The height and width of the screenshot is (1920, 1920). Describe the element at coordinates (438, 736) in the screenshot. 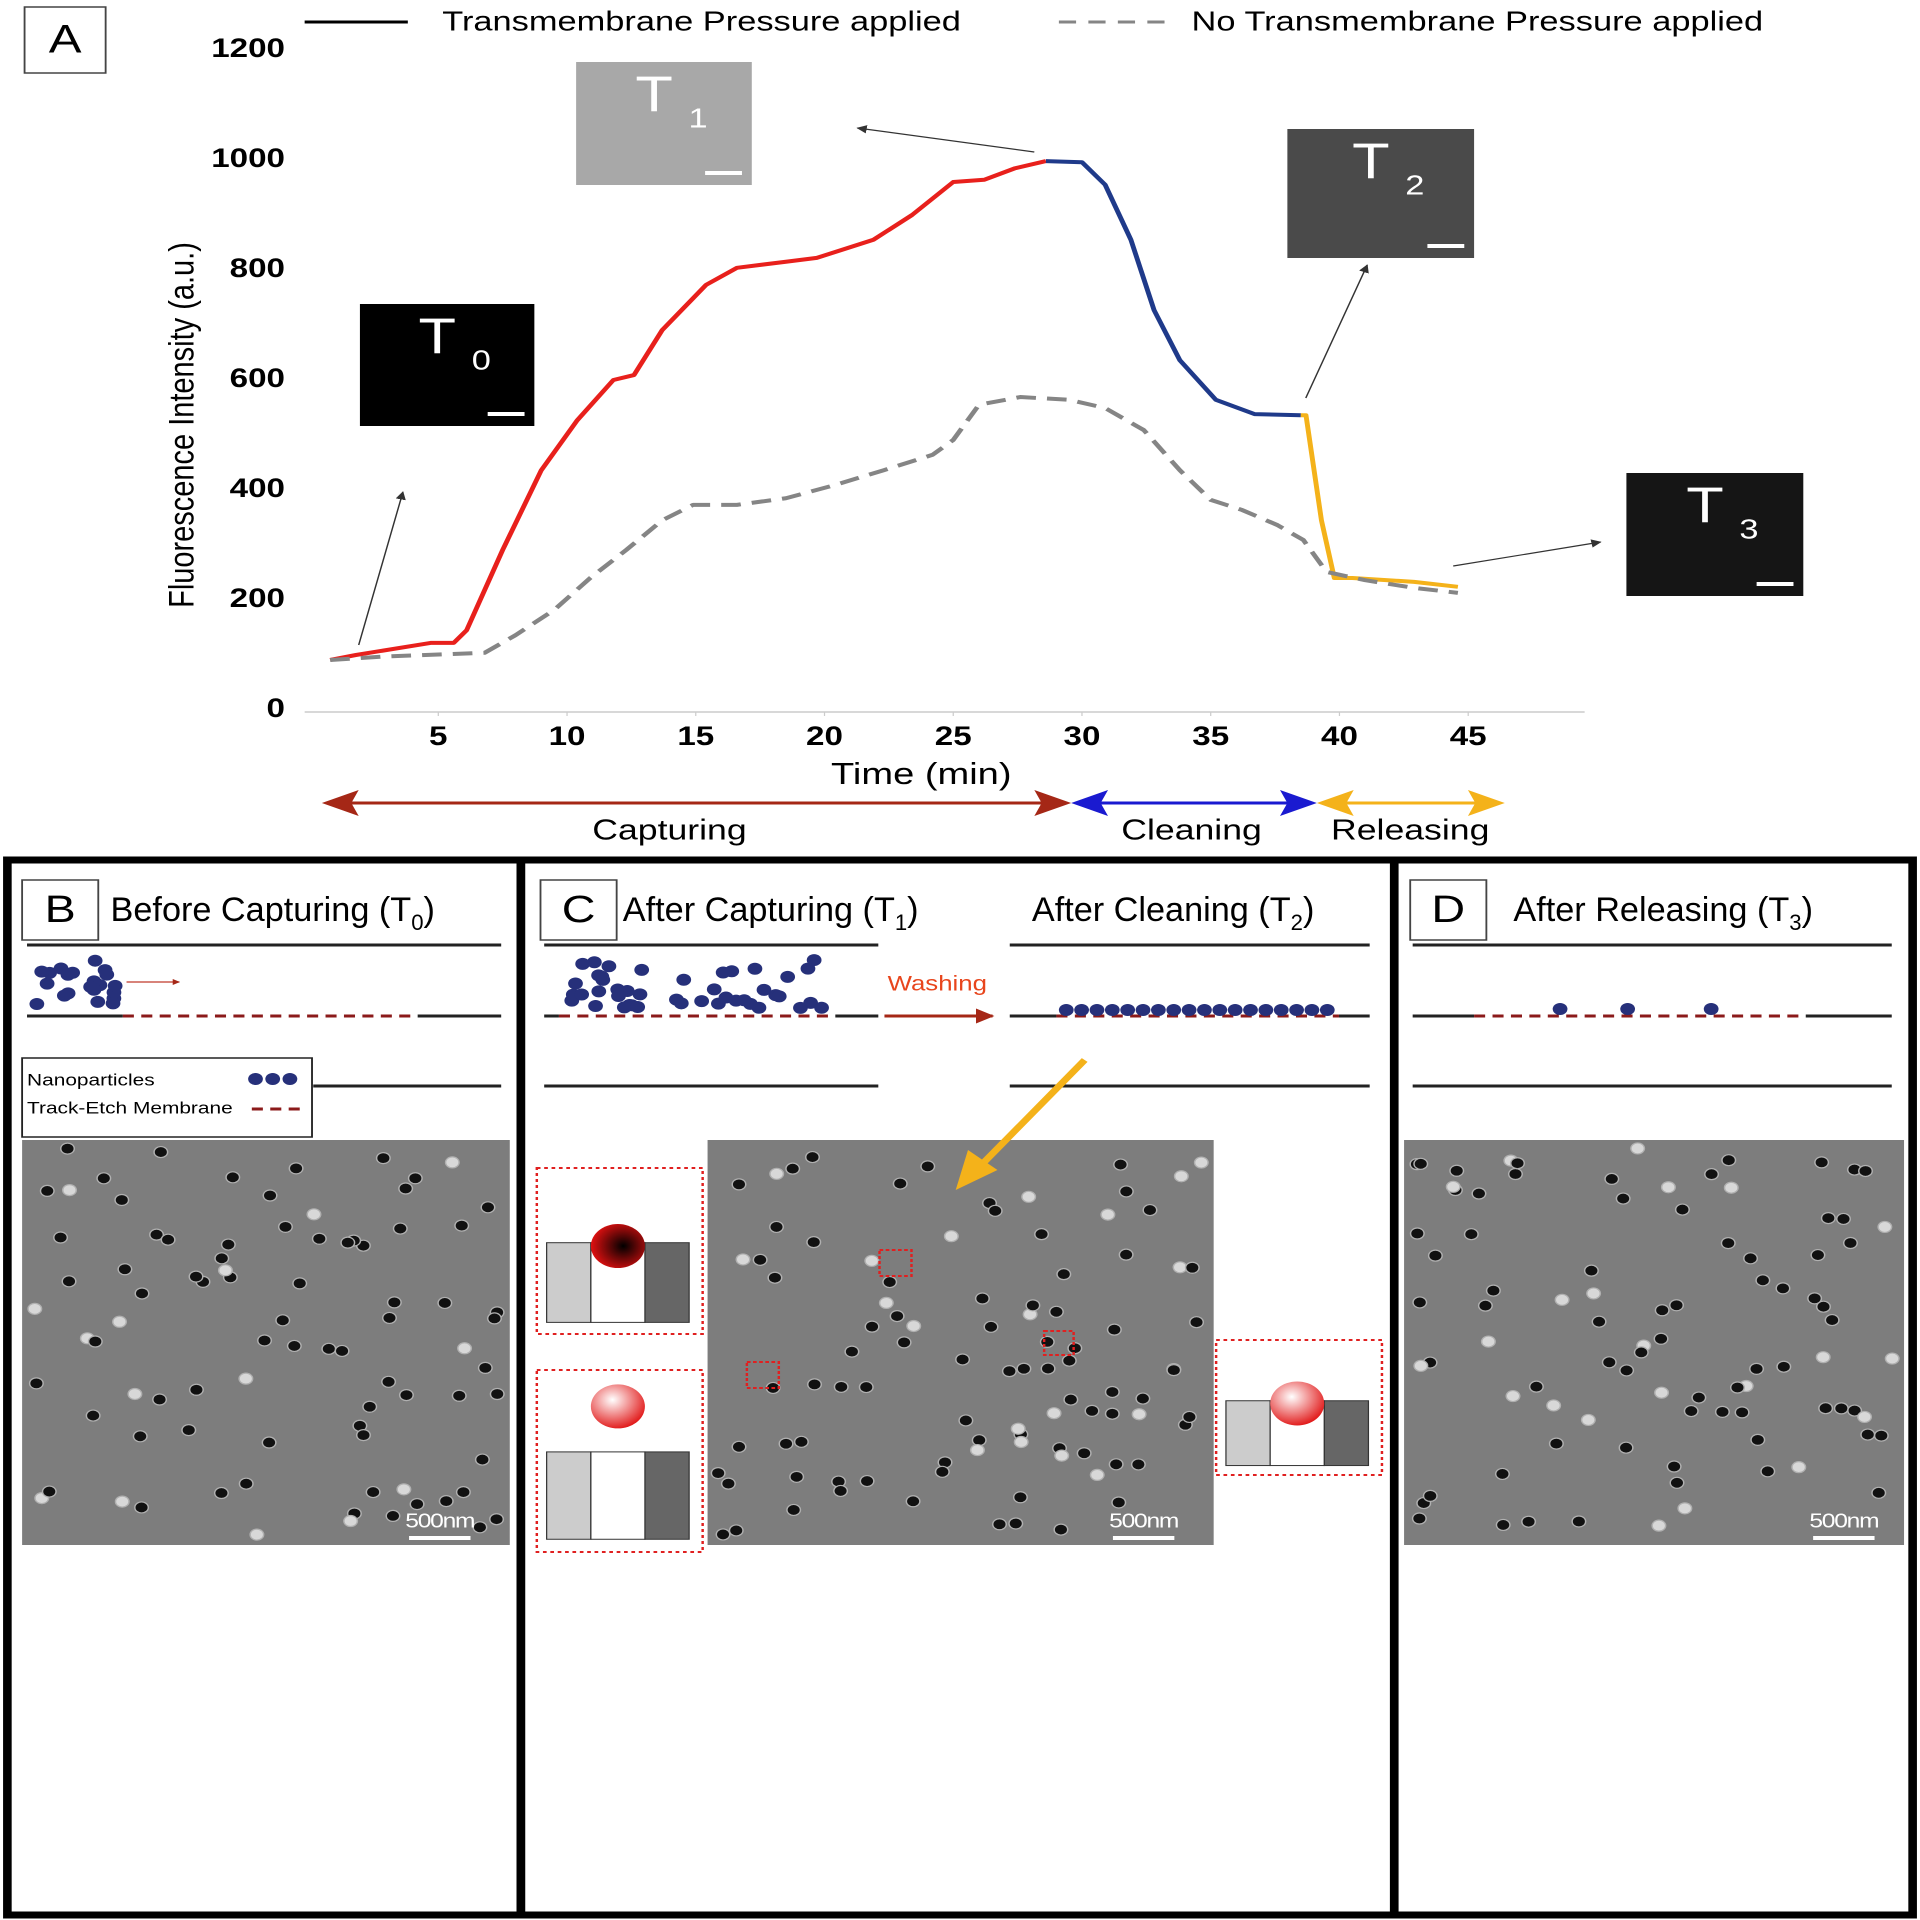

I see `x-tick-label: 5` at that location.